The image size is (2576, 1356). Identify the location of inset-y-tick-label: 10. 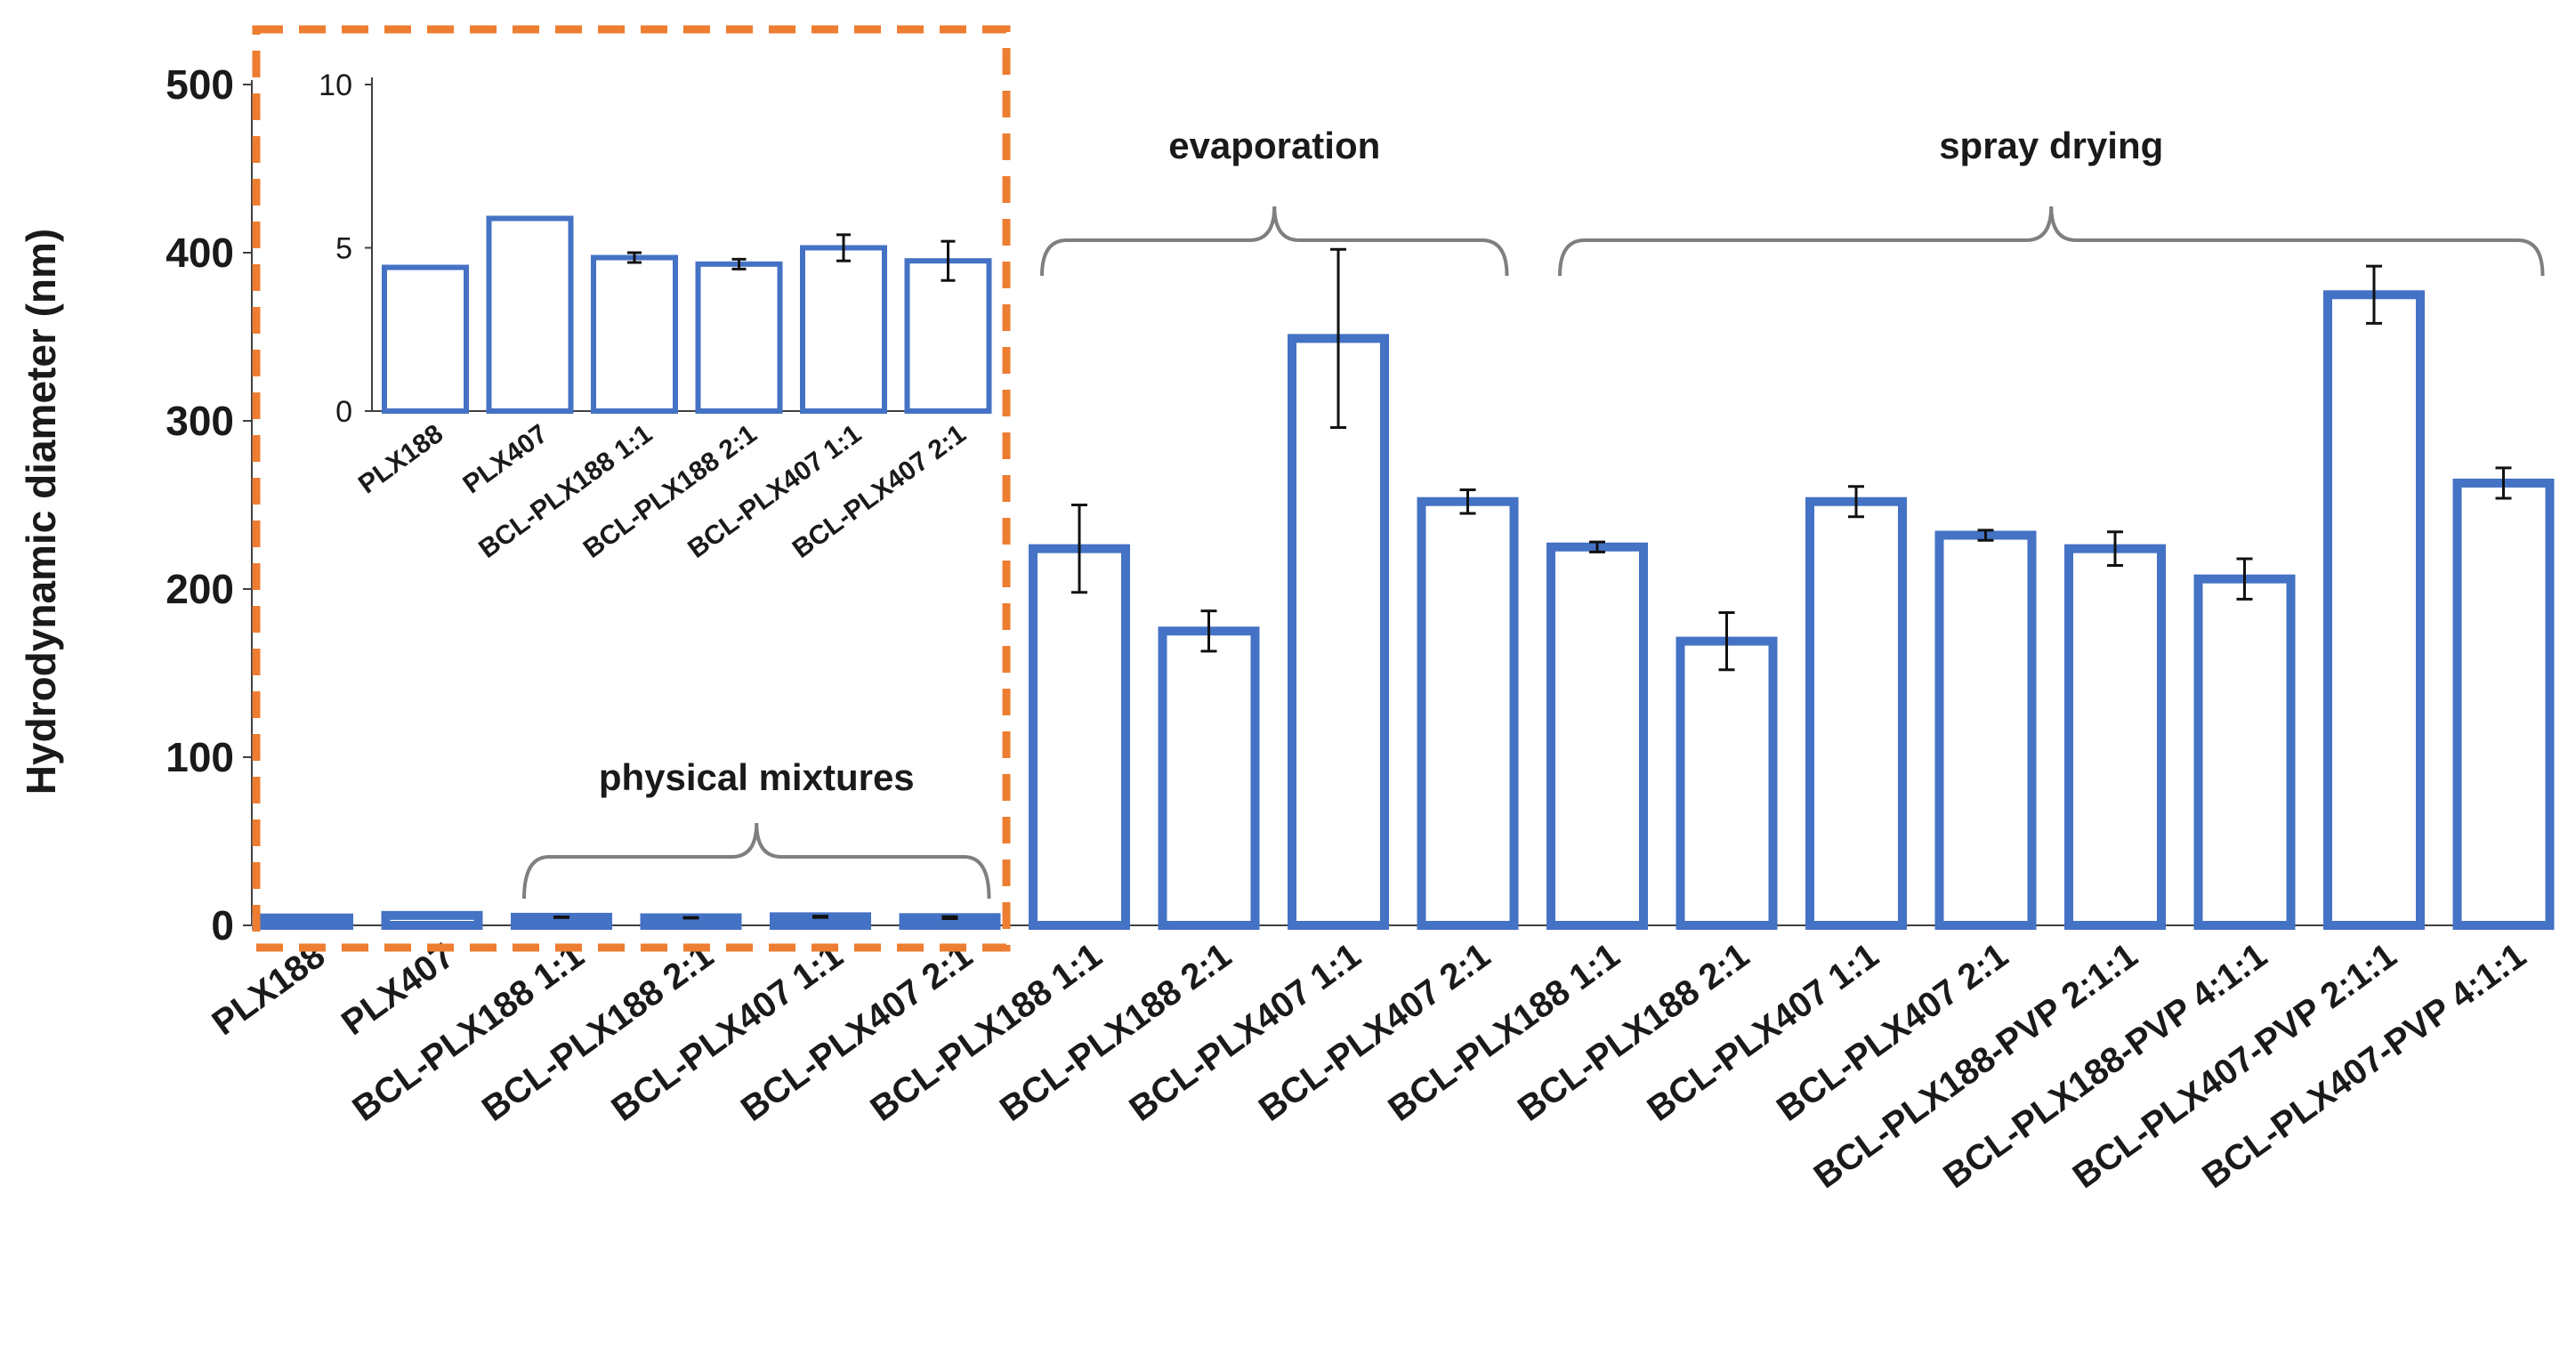
(335, 85).